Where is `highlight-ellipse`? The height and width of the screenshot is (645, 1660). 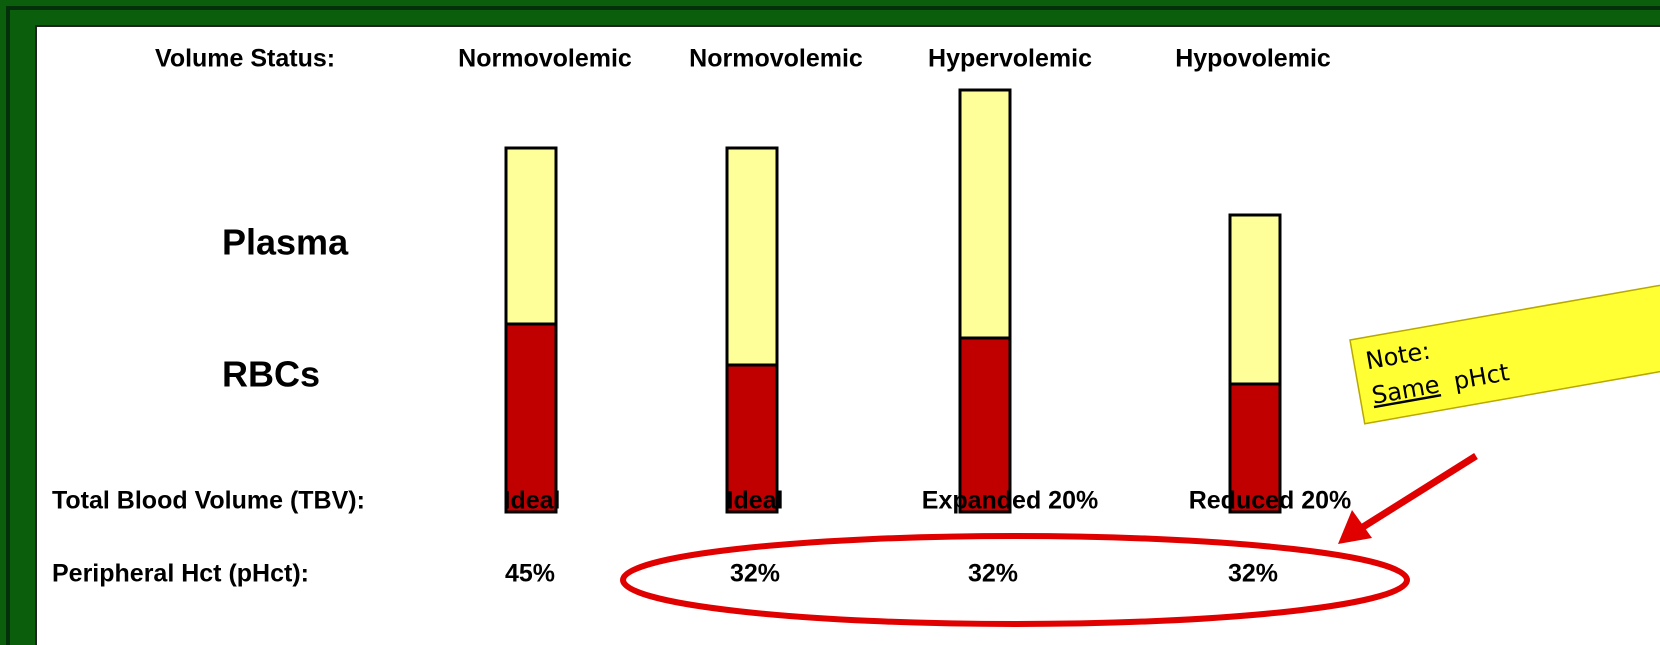 highlight-ellipse is located at coordinates (1015, 580).